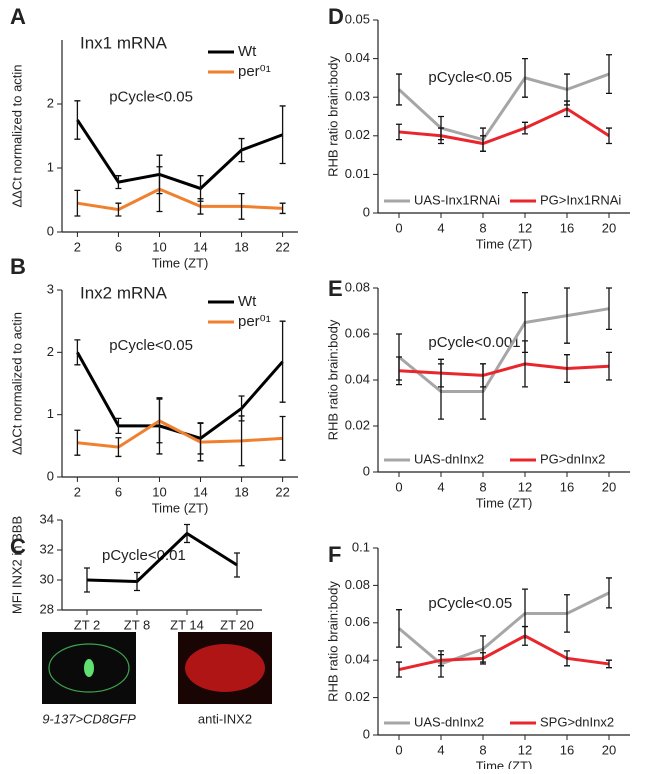 This screenshot has height=774, width=645. Describe the element at coordinates (282, 246) in the screenshot. I see `x-tick-label: 22` at that location.